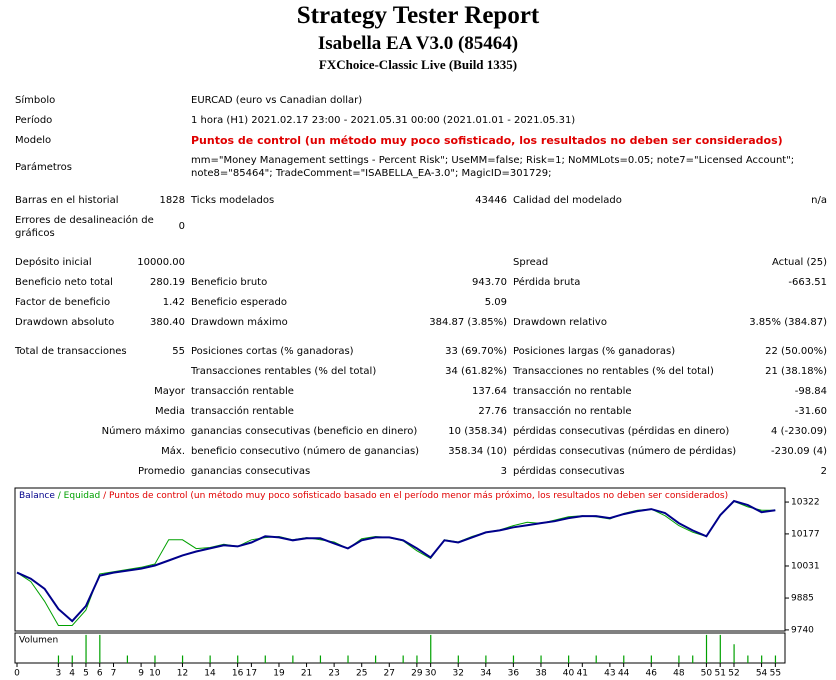 The height and width of the screenshot is (680, 836). Describe the element at coordinates (560, 322) in the screenshot. I see `stat-label: Drawdown relativo` at that location.